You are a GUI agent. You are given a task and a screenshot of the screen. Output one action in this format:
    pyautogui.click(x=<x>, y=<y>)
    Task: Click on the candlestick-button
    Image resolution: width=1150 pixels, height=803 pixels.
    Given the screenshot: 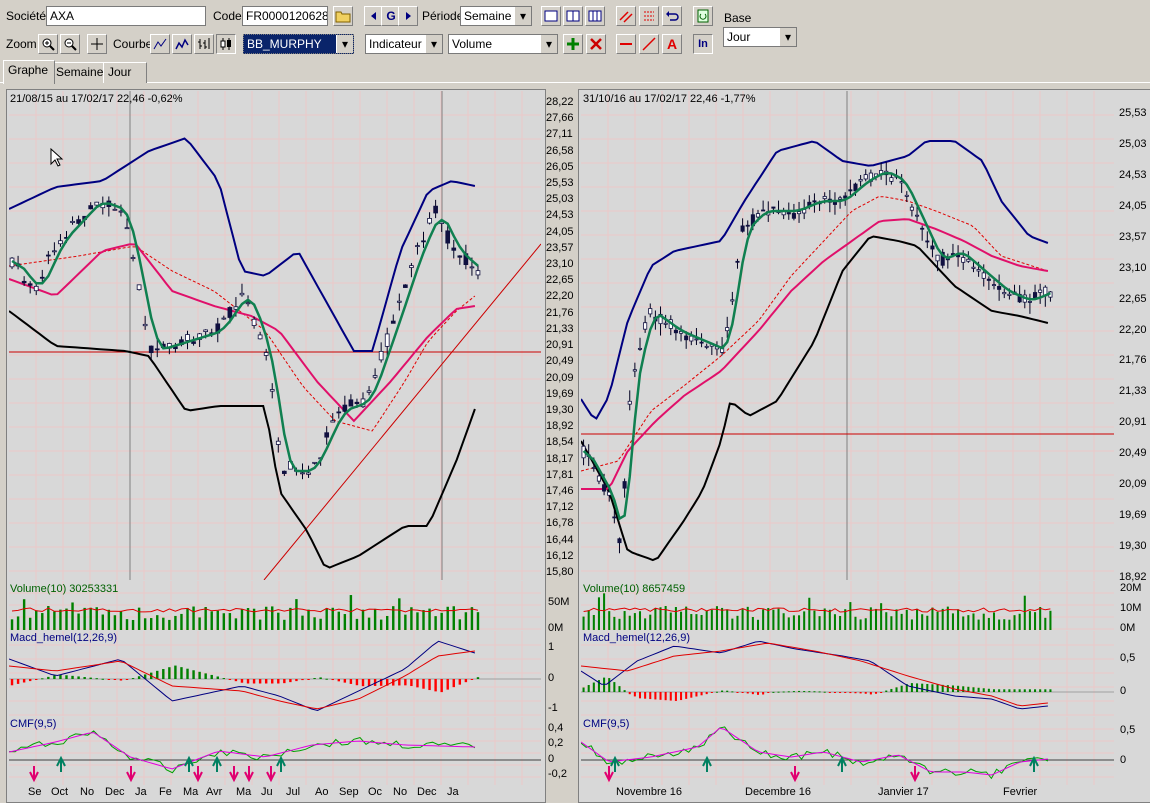 What is the action you would take?
    pyautogui.click(x=226, y=44)
    